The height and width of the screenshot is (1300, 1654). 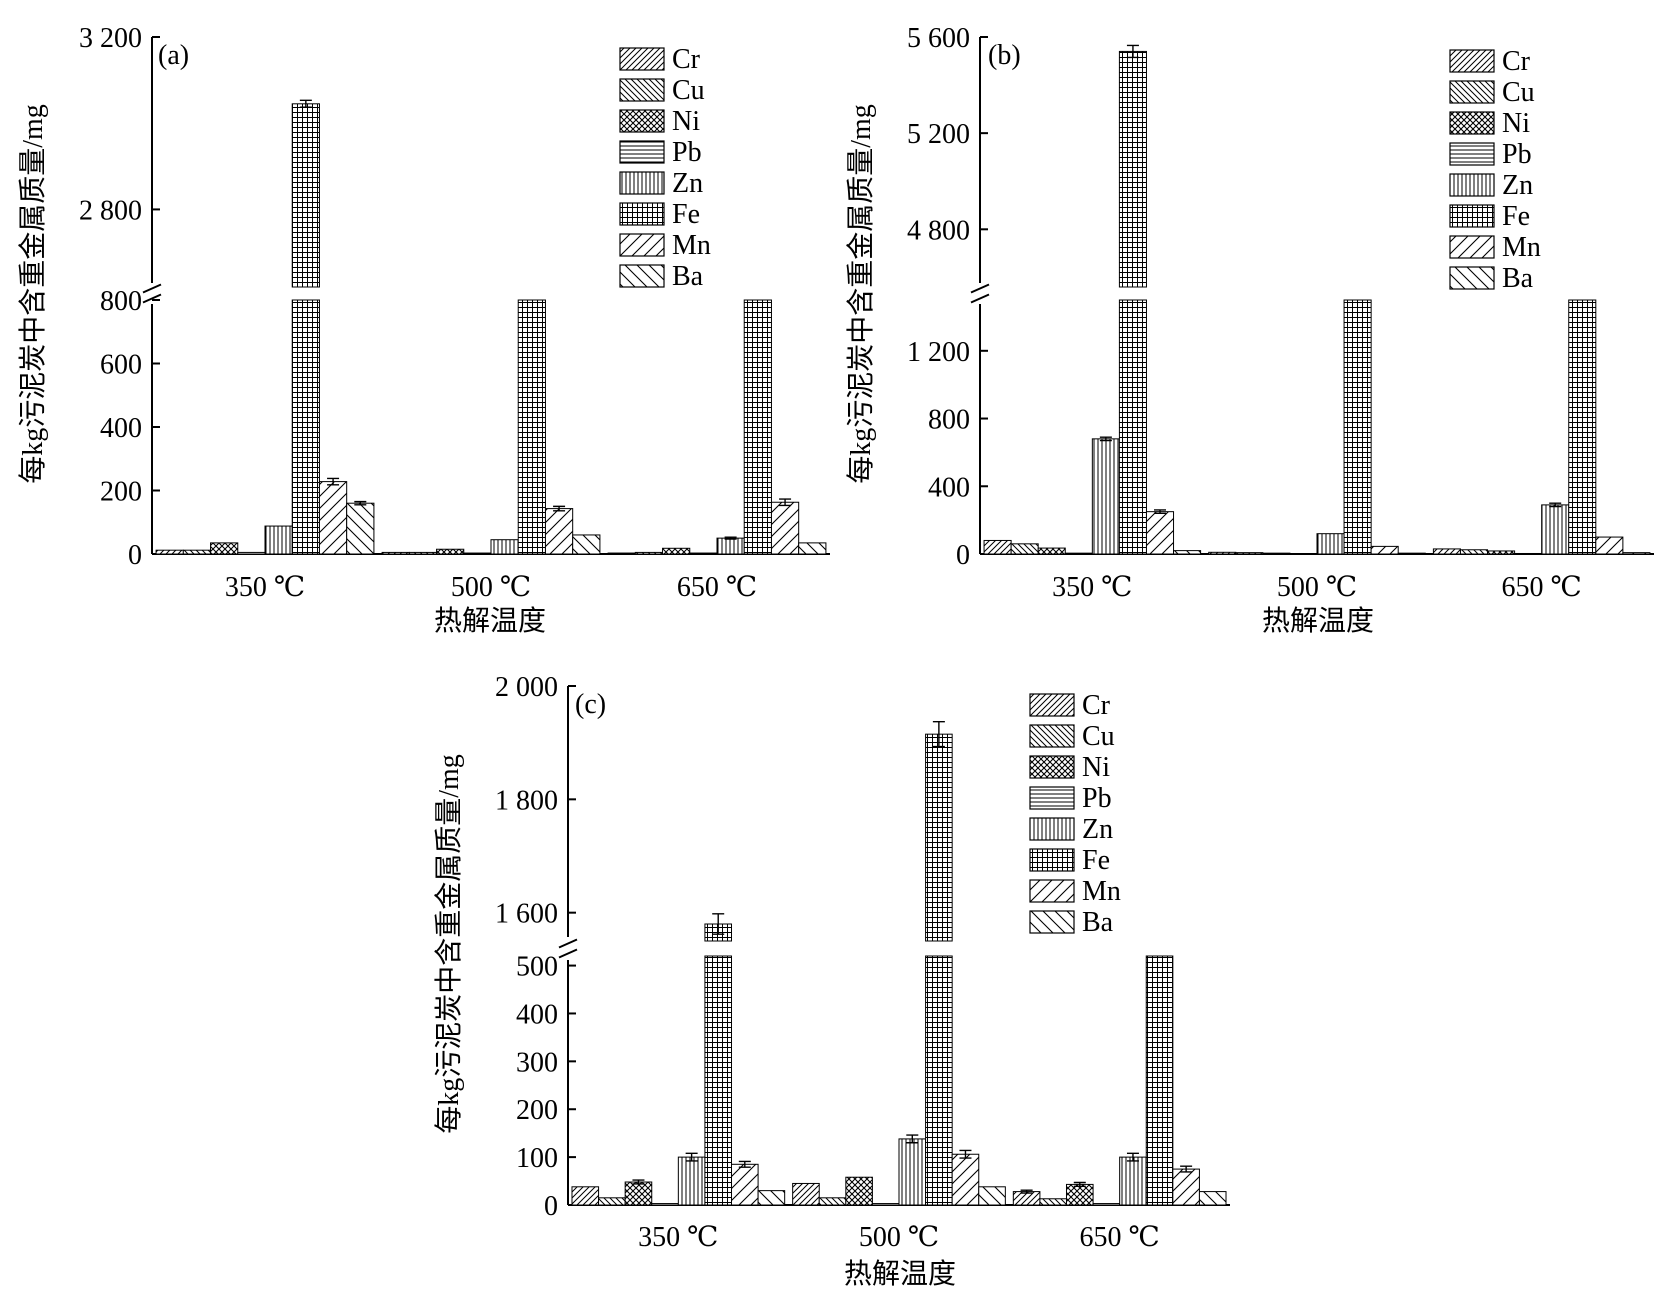 What do you see at coordinates (531, 427) in the screenshot?
I see `bar-fe-500-lower` at bounding box center [531, 427].